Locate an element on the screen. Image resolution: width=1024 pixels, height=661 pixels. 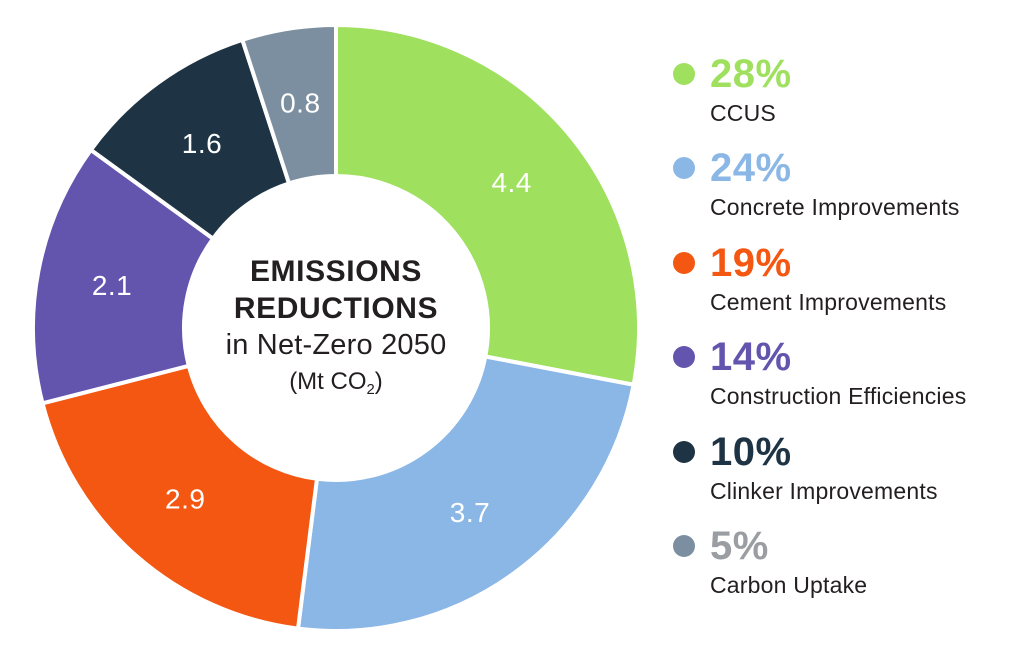
segment-value-construction-efficiencies: 2.1 is located at coordinates (112, 285).